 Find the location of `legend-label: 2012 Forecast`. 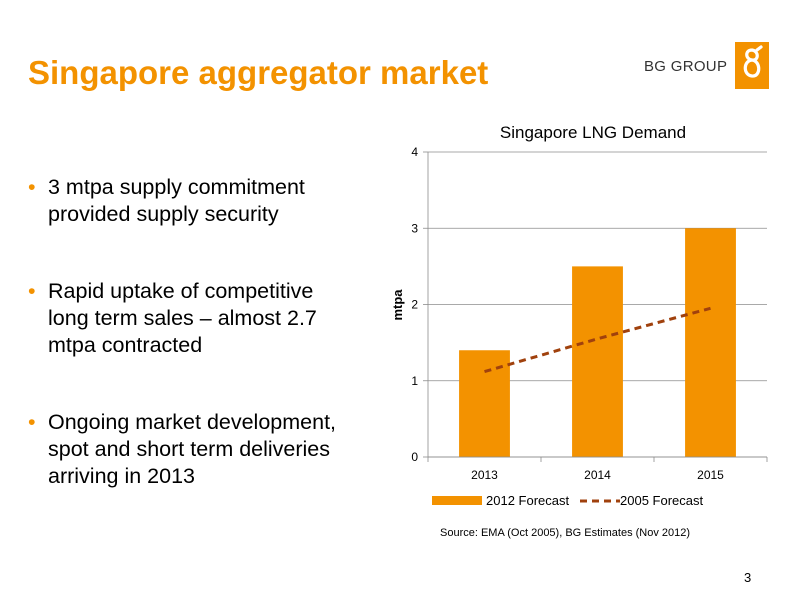

legend-label: 2012 Forecast is located at coordinates (527, 500).